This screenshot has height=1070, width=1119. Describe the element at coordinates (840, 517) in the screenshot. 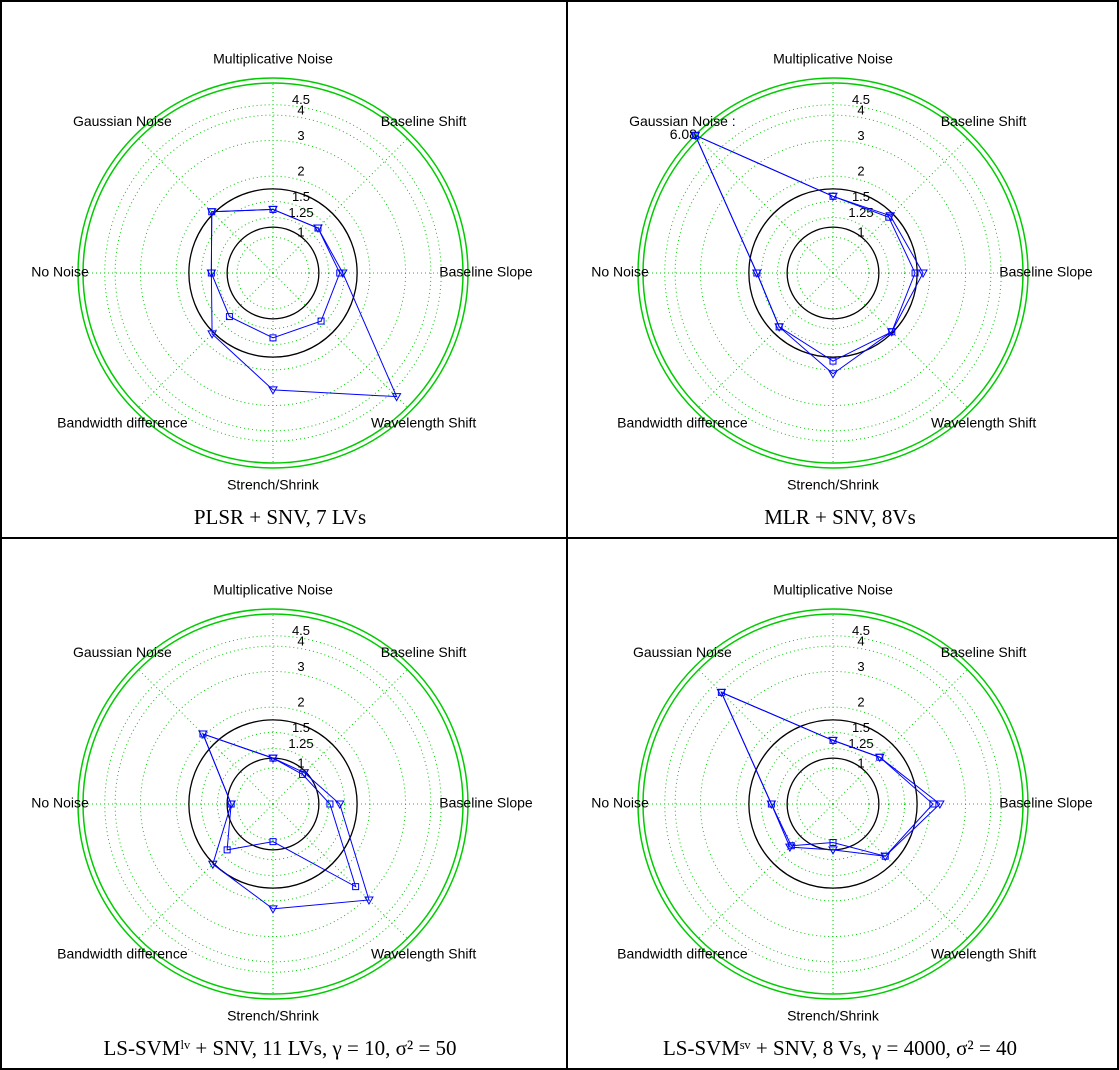

I see `caption: MLR + SNV, 8Vs` at that location.